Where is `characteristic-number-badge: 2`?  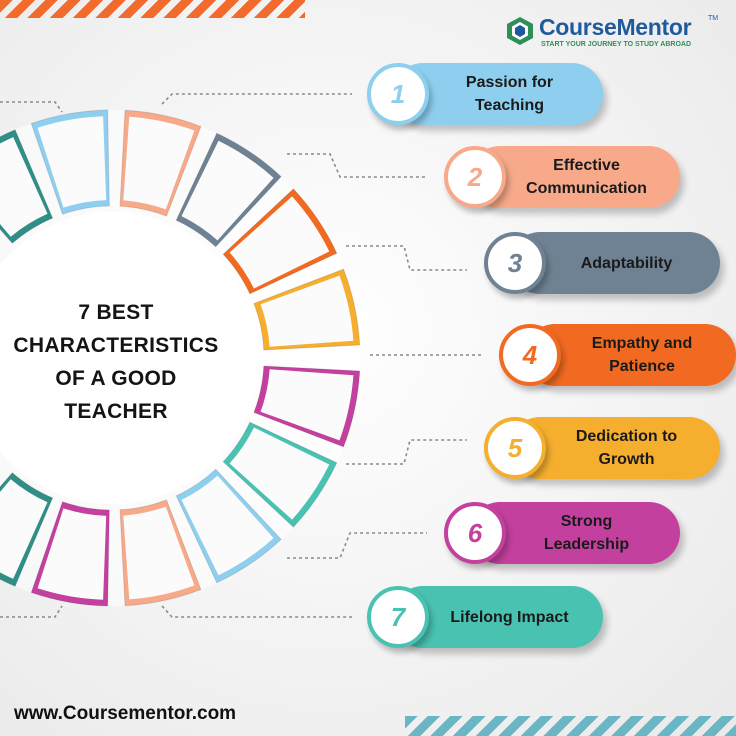
characteristic-number-badge: 2 is located at coordinates (475, 177).